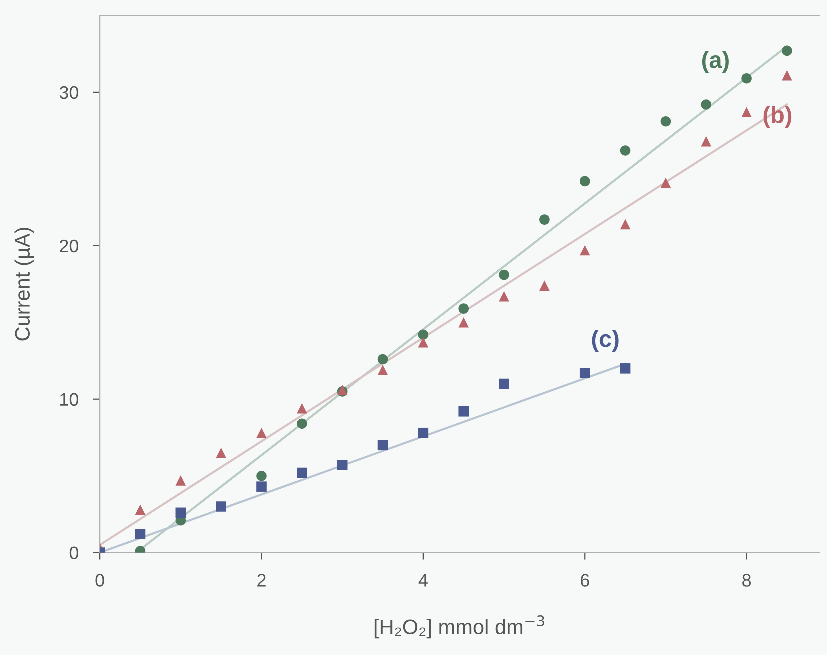  Describe the element at coordinates (459, 627) in the screenshot. I see `x-axis-title: [H₂O₂] mmol dm$^{−3}$` at that location.